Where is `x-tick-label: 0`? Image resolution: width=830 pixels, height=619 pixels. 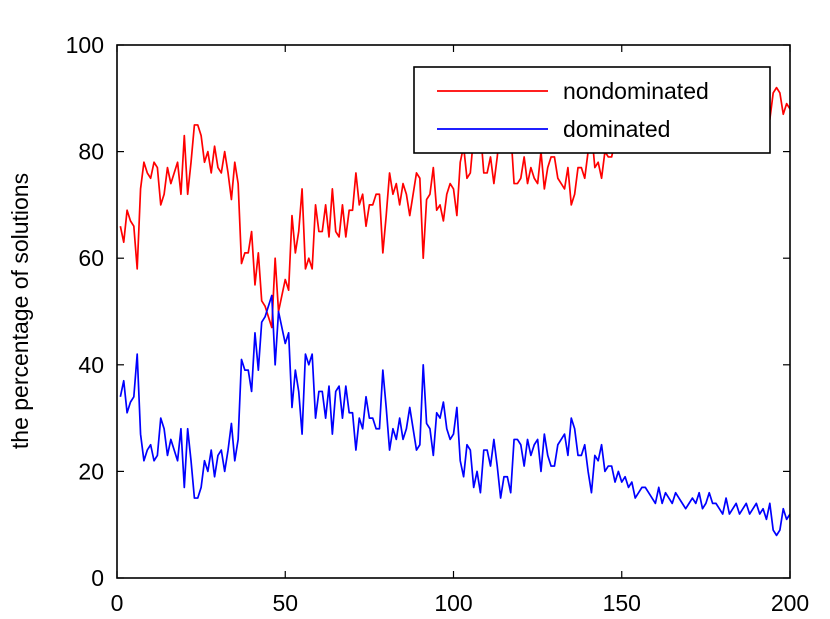 x-tick-label: 0 is located at coordinates (117, 603).